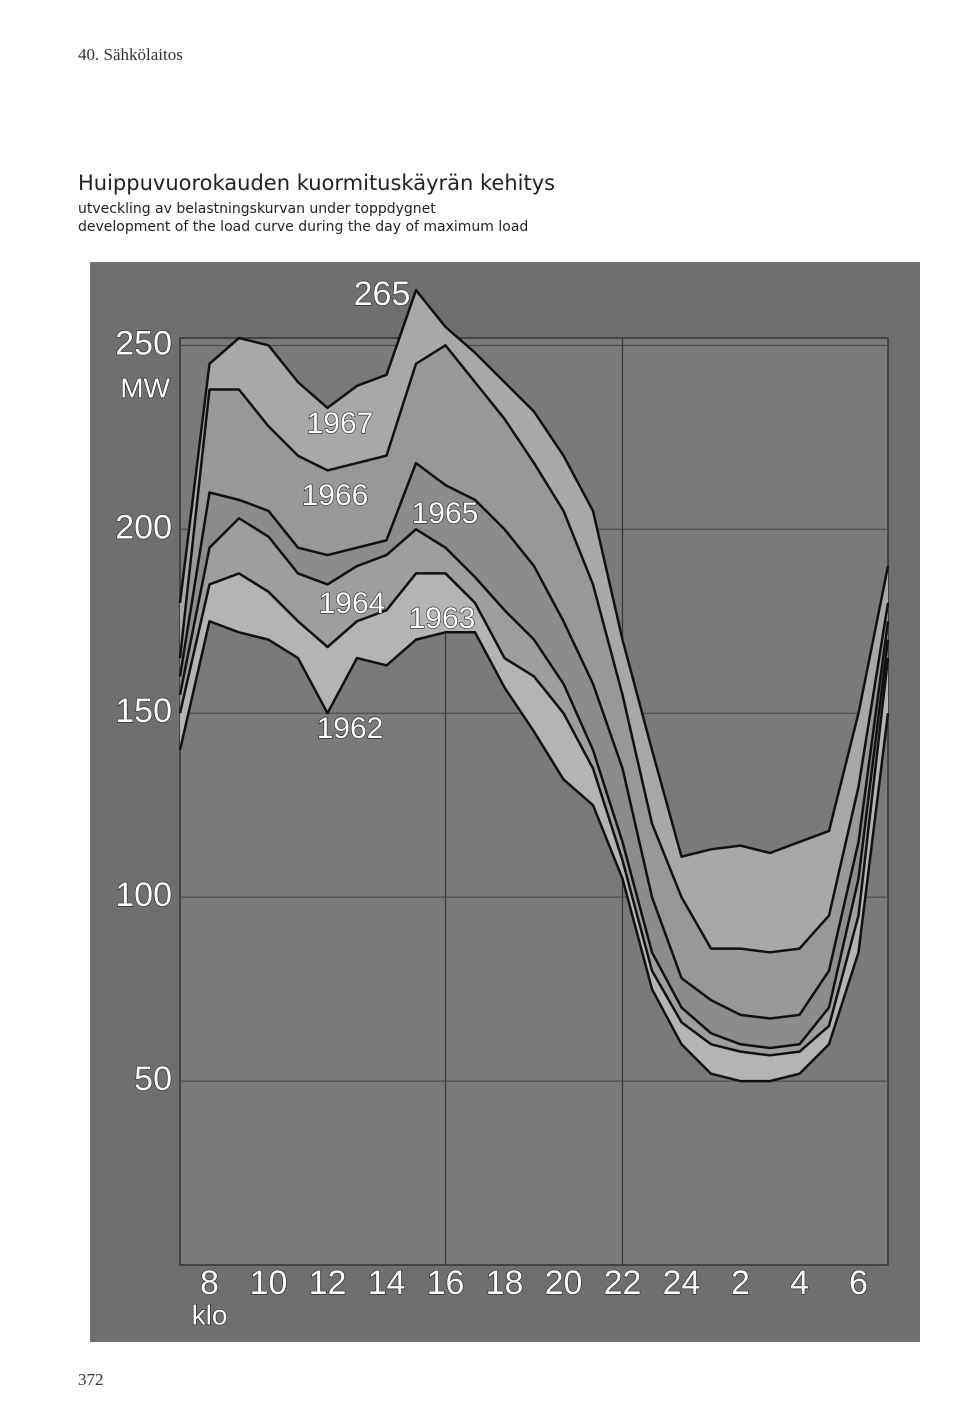 The height and width of the screenshot is (1410, 960). Describe the element at coordinates (328, 1283) in the screenshot. I see `x-tick-label: 12` at that location.